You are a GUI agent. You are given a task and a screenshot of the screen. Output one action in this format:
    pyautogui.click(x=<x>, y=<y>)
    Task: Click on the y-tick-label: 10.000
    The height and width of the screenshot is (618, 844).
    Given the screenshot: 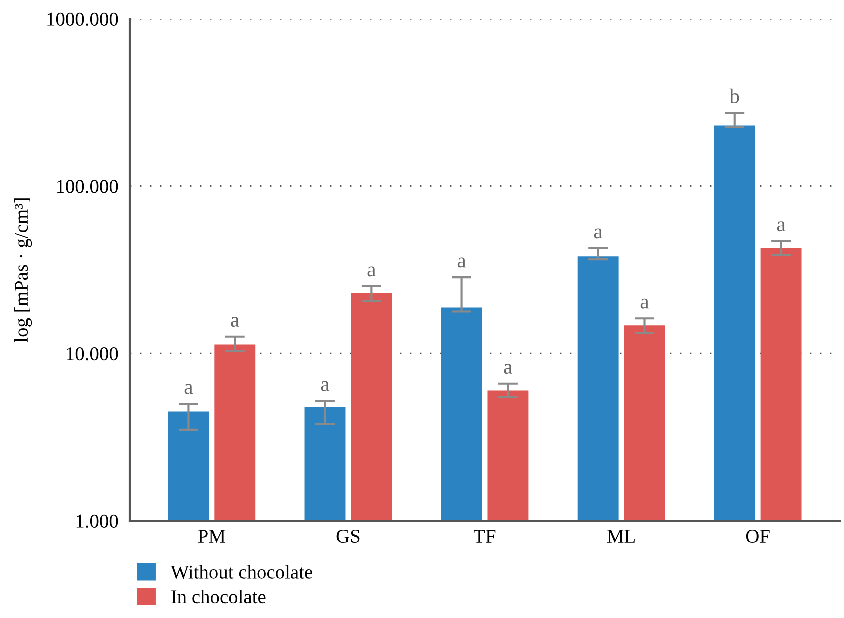 What is the action you would take?
    pyautogui.click(x=92, y=354)
    